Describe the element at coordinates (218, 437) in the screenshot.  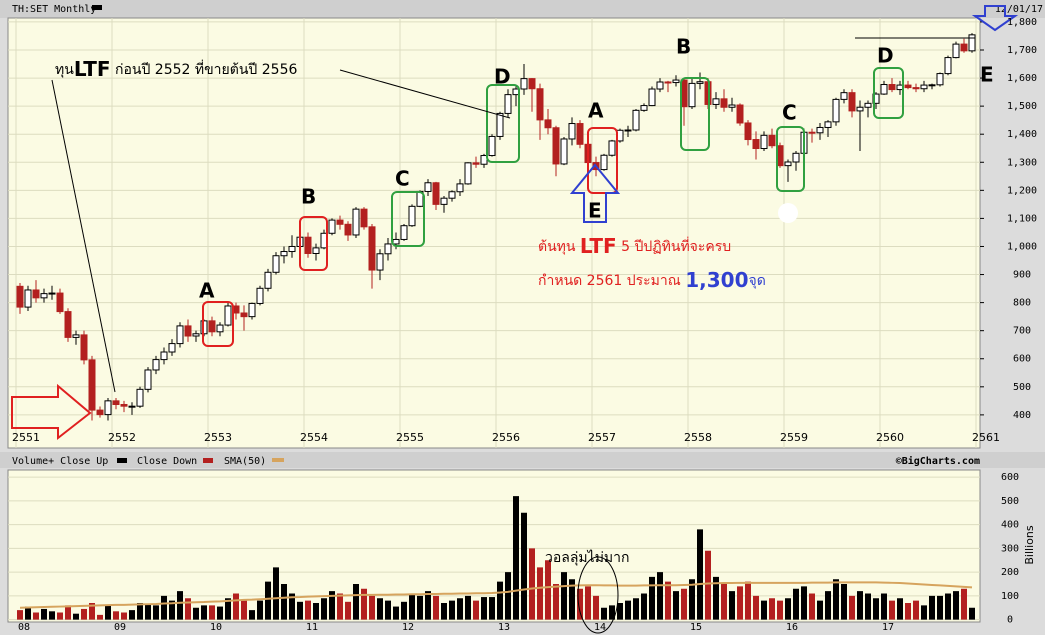
I see `x-tick-label: 2553` at that location.